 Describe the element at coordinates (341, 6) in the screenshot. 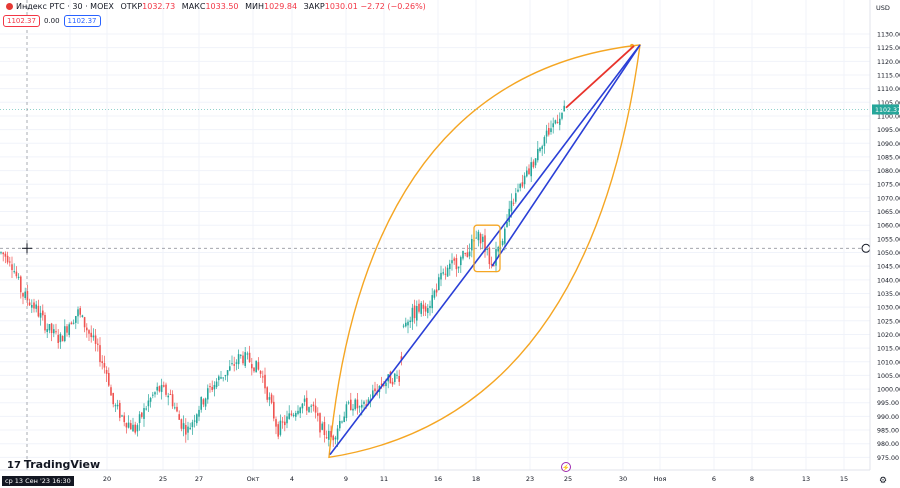

I see `close-value: 1030.01` at that location.